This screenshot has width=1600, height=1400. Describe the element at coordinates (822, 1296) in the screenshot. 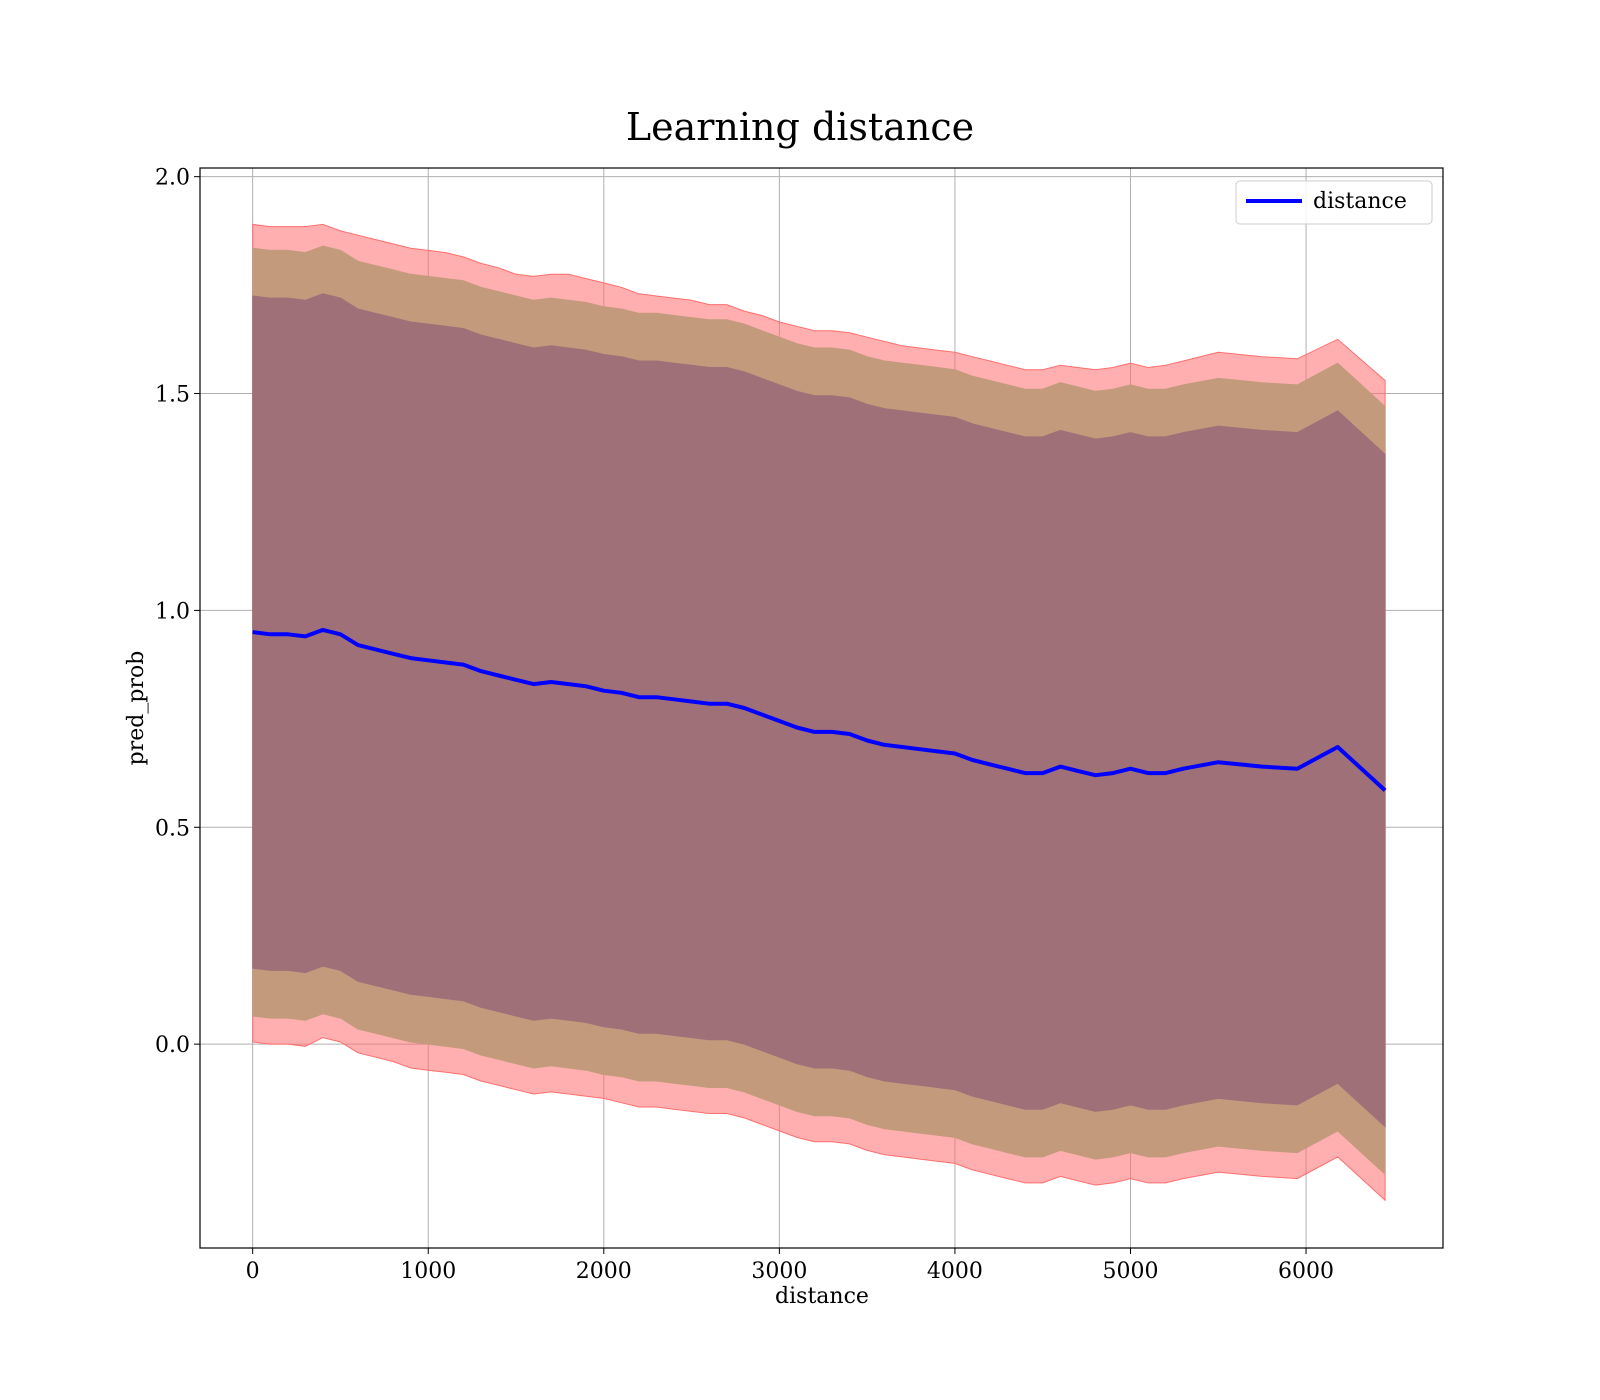

I see `x-axis-label: distance` at that location.